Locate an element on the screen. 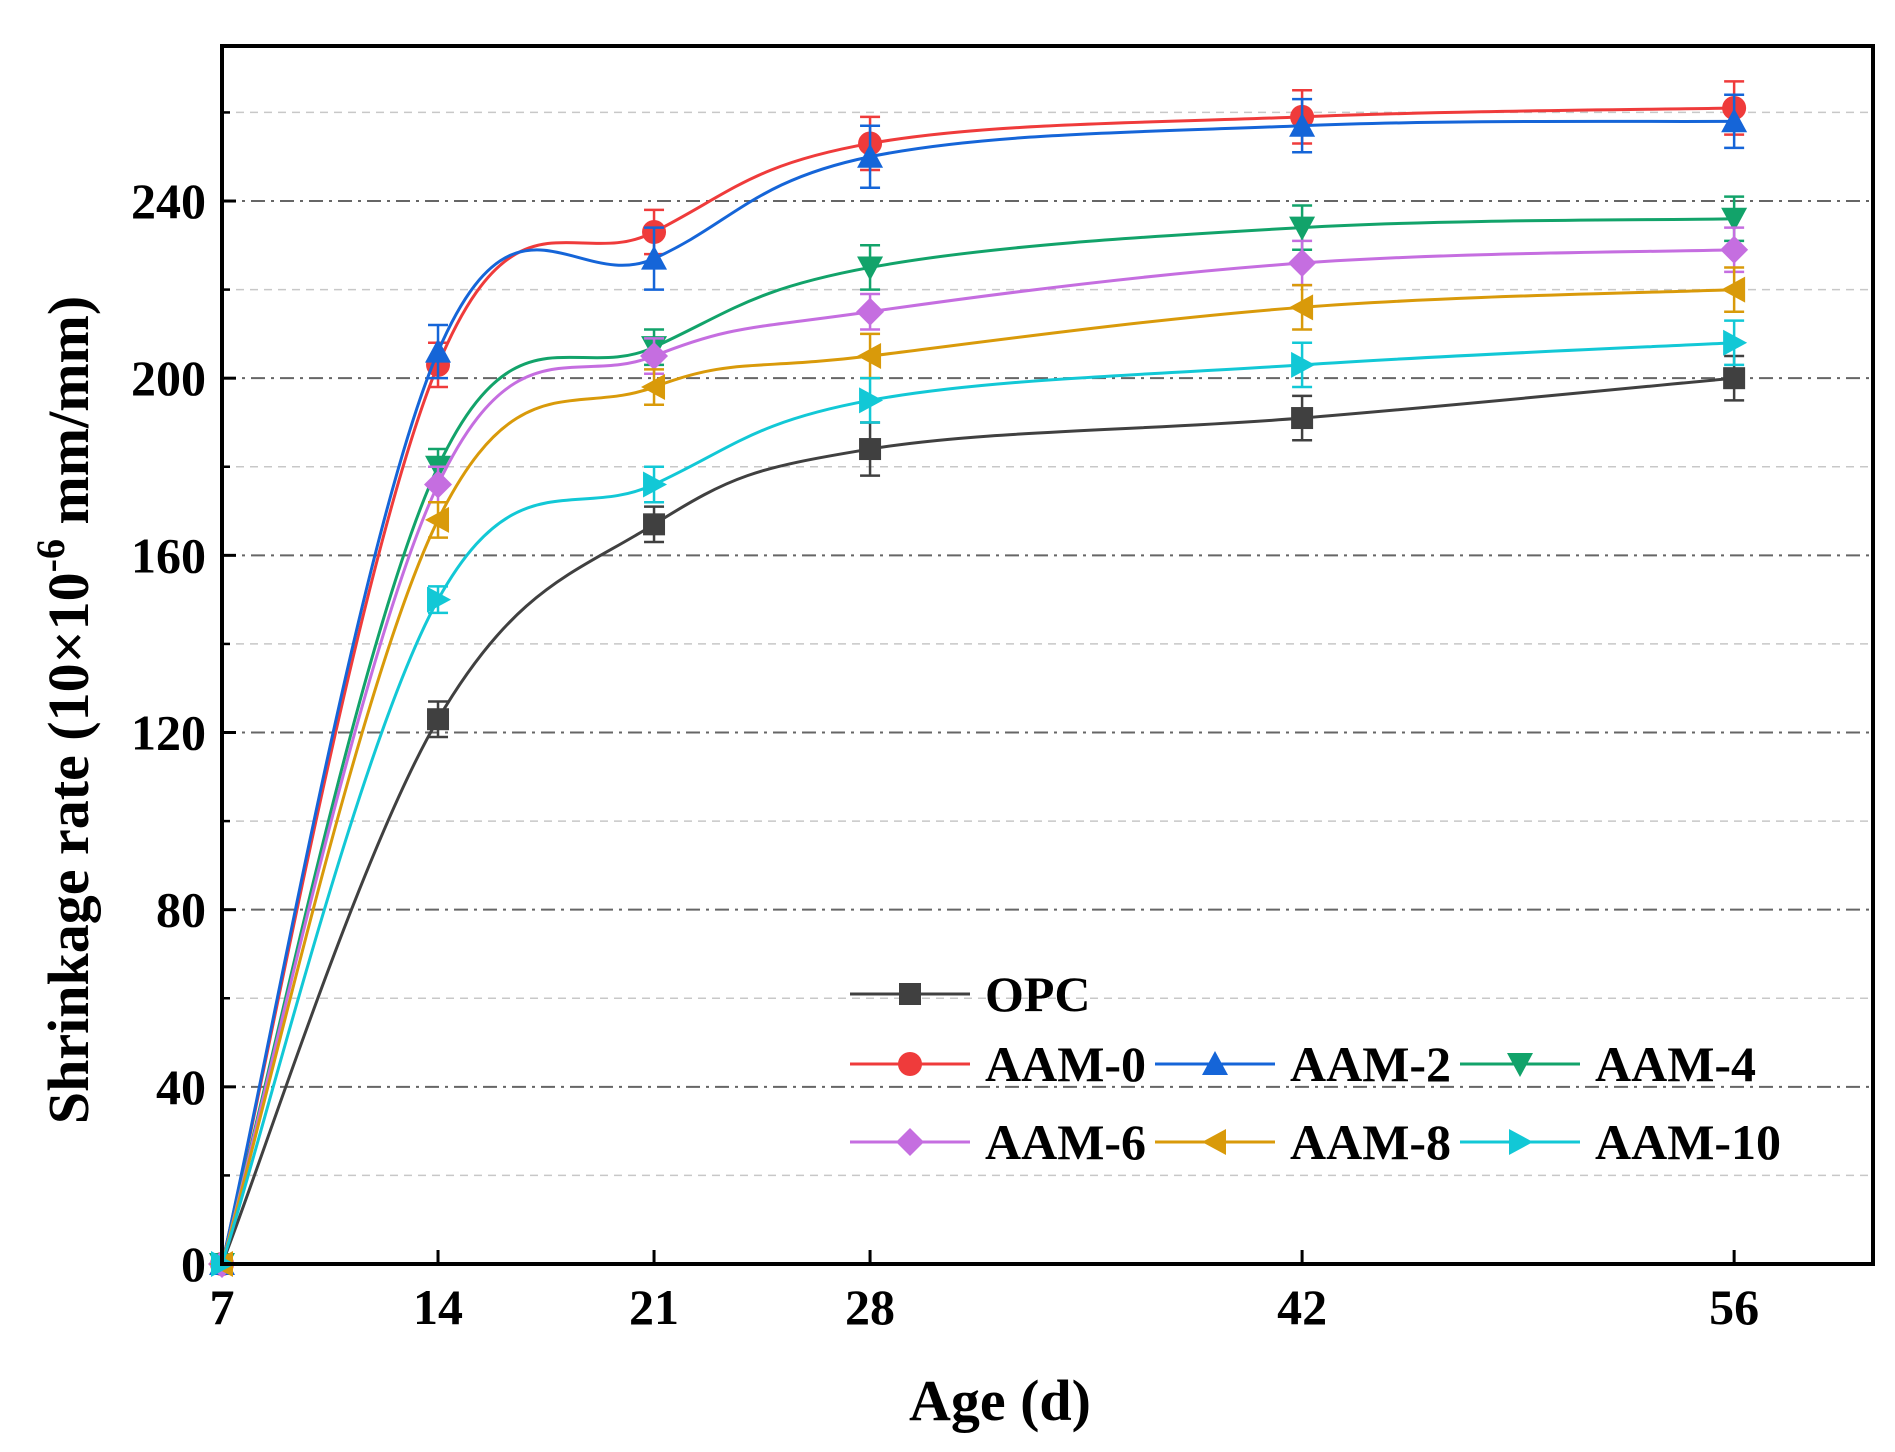 The width and height of the screenshot is (1895, 1452). x-axis-title: Age (d) is located at coordinates (1000, 1400).